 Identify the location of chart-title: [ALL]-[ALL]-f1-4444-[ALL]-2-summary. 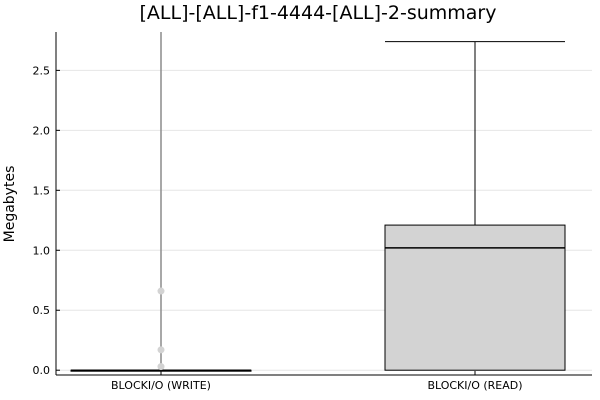
(318, 13).